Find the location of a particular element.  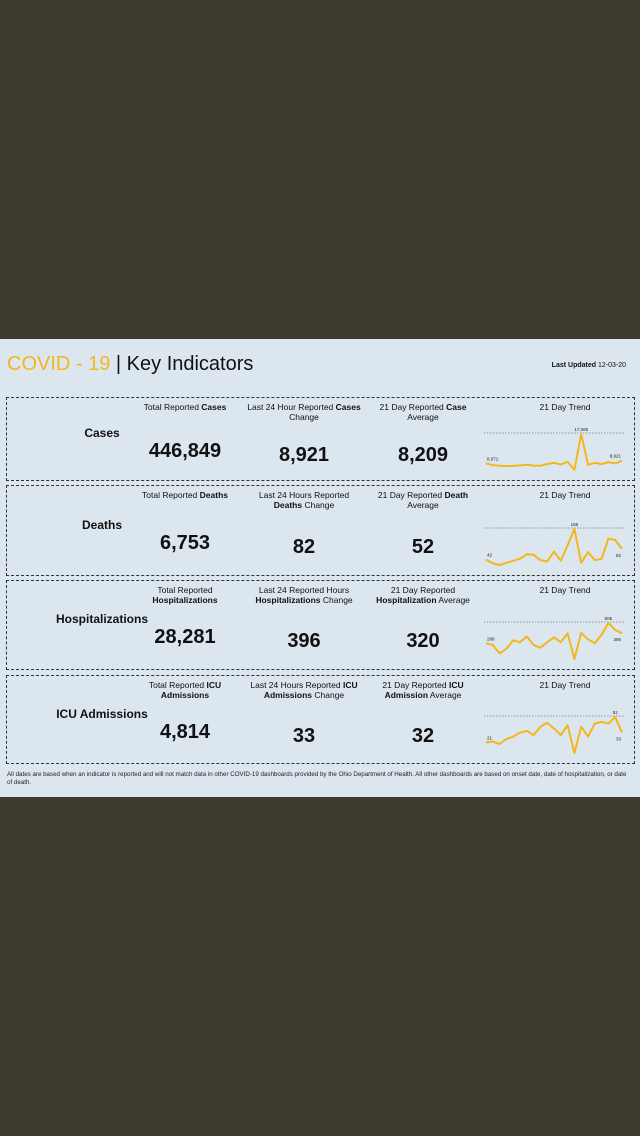

trend-label-first: 8,071 is located at coordinates (493, 459).